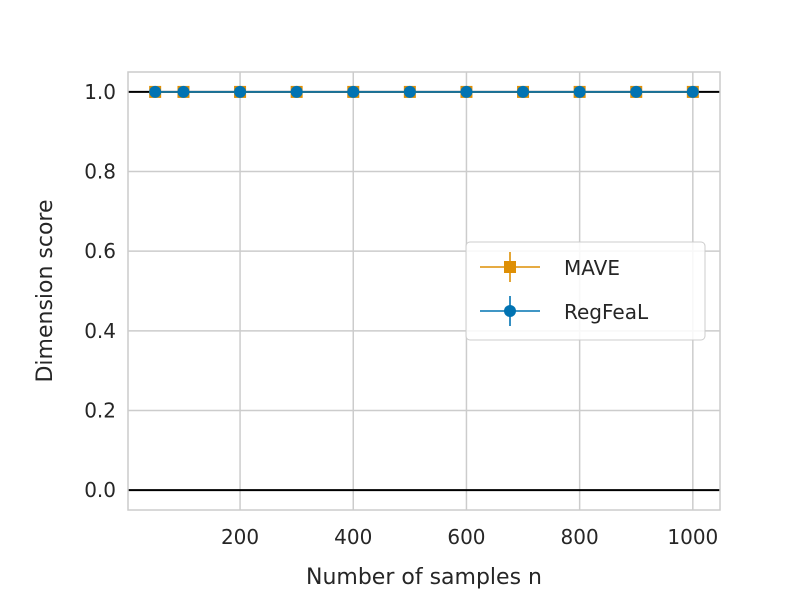  I want to click on y-tick-label: 0.0, so click(100, 490).